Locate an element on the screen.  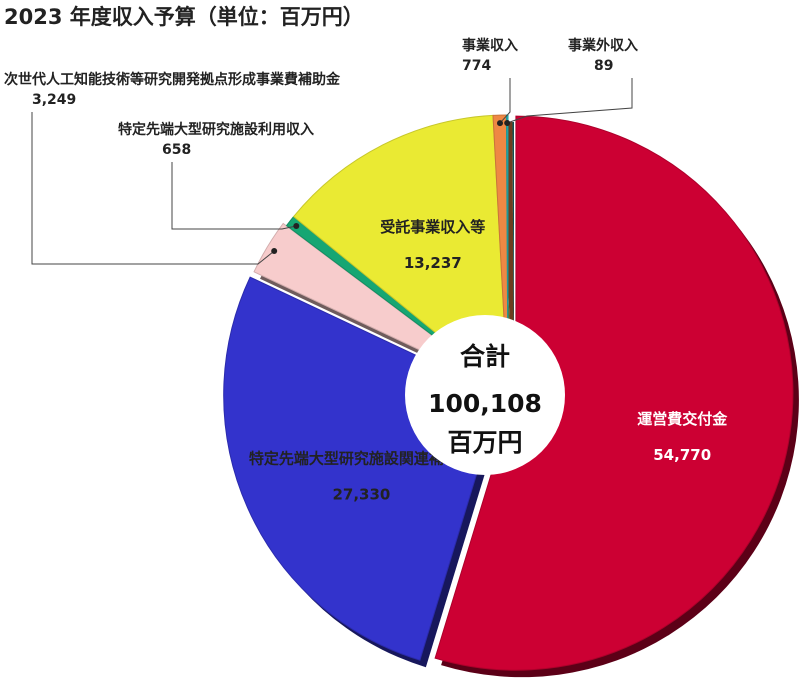
slice-label: 運営費交付金 is located at coordinates (682, 419).